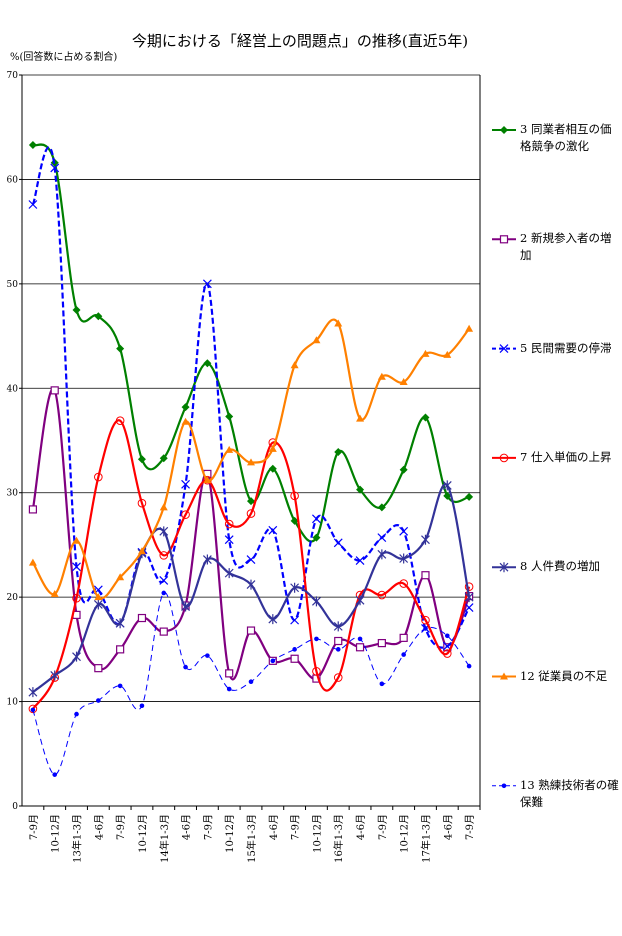 Image resolution: width=622 pixels, height=936 pixels. Describe the element at coordinates (13, 494) in the screenshot. I see `y-tick-label: 30` at that location.